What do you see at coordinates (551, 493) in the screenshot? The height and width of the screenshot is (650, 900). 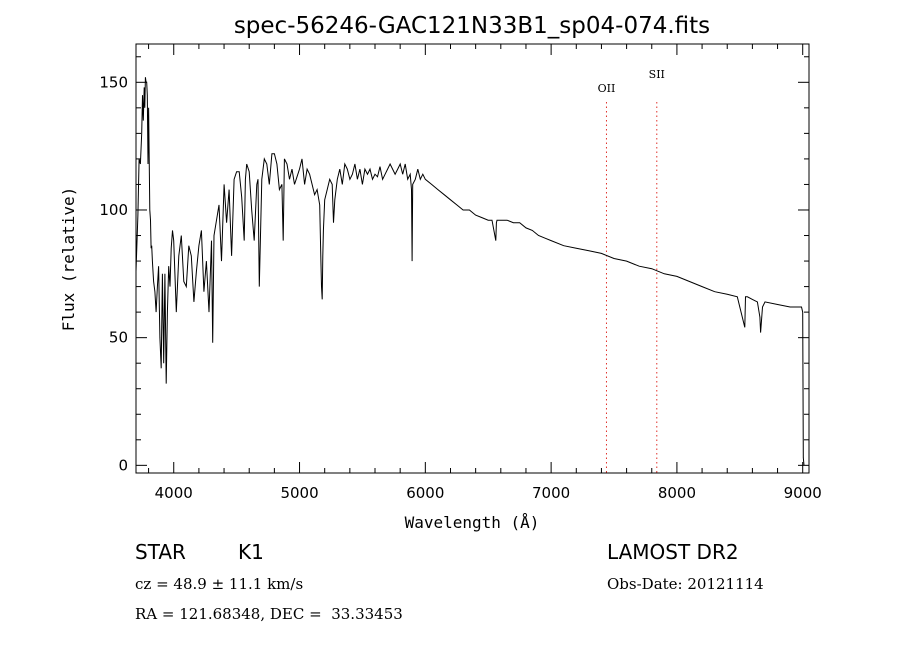 I see `x-tick-label: 7000` at bounding box center [551, 493].